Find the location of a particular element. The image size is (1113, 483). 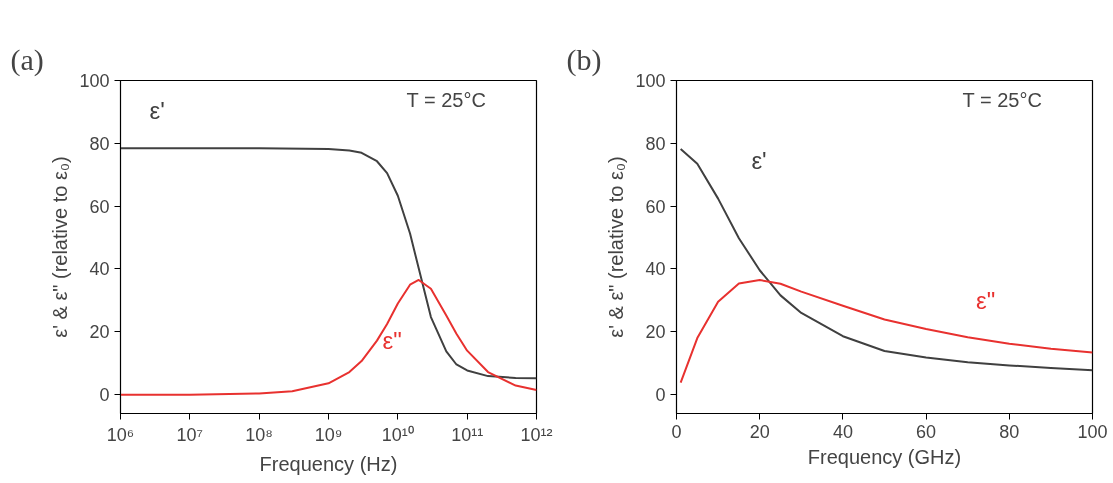

x-tick-label: 10¹² is located at coordinates (536, 434).